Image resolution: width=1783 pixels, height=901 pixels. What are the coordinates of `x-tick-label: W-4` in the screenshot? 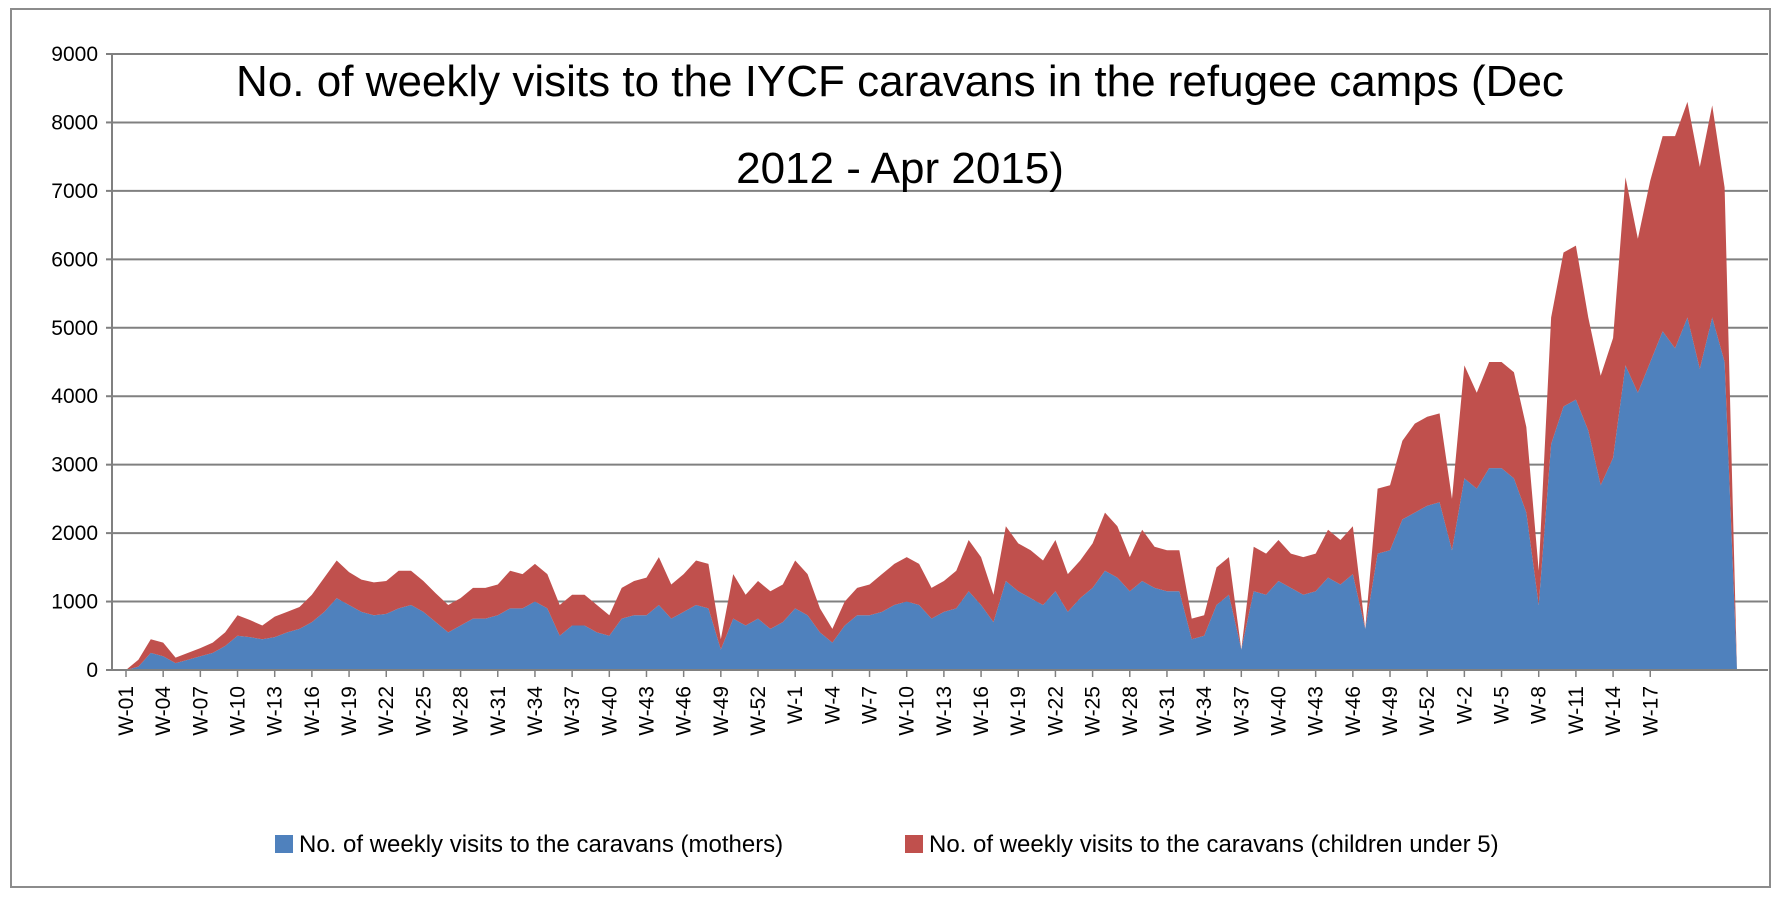 It's located at (832, 705).